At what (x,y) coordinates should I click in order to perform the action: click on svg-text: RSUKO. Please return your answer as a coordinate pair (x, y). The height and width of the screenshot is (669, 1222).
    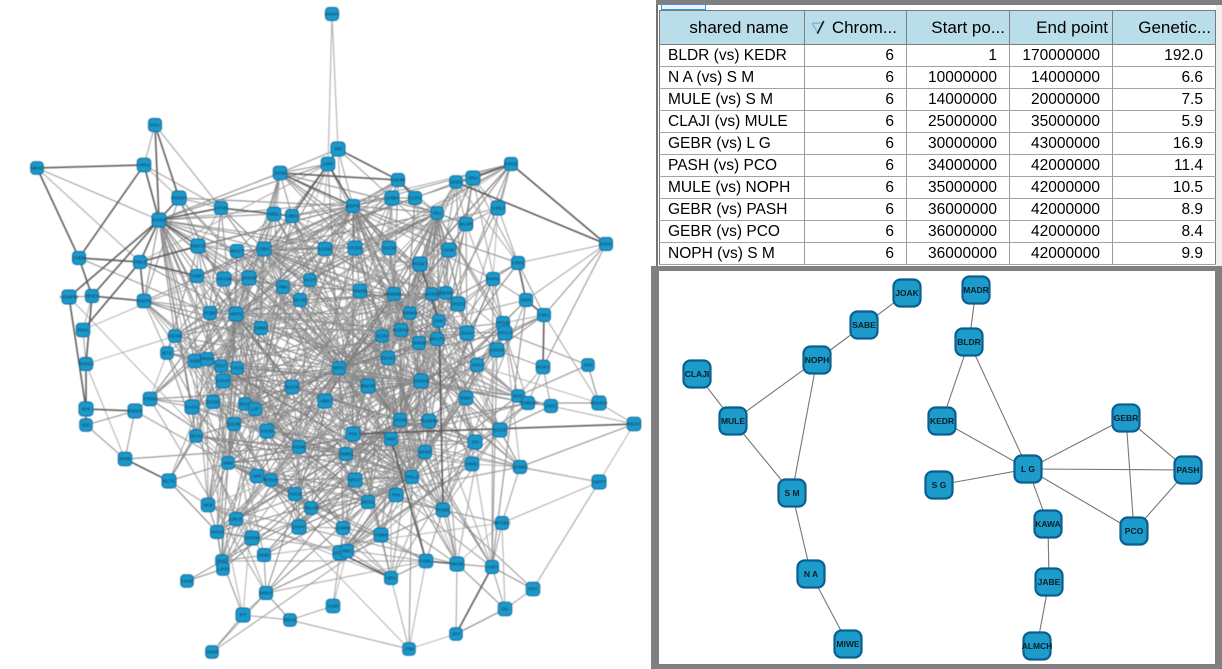
    Looking at the image, I should click on (598, 404).